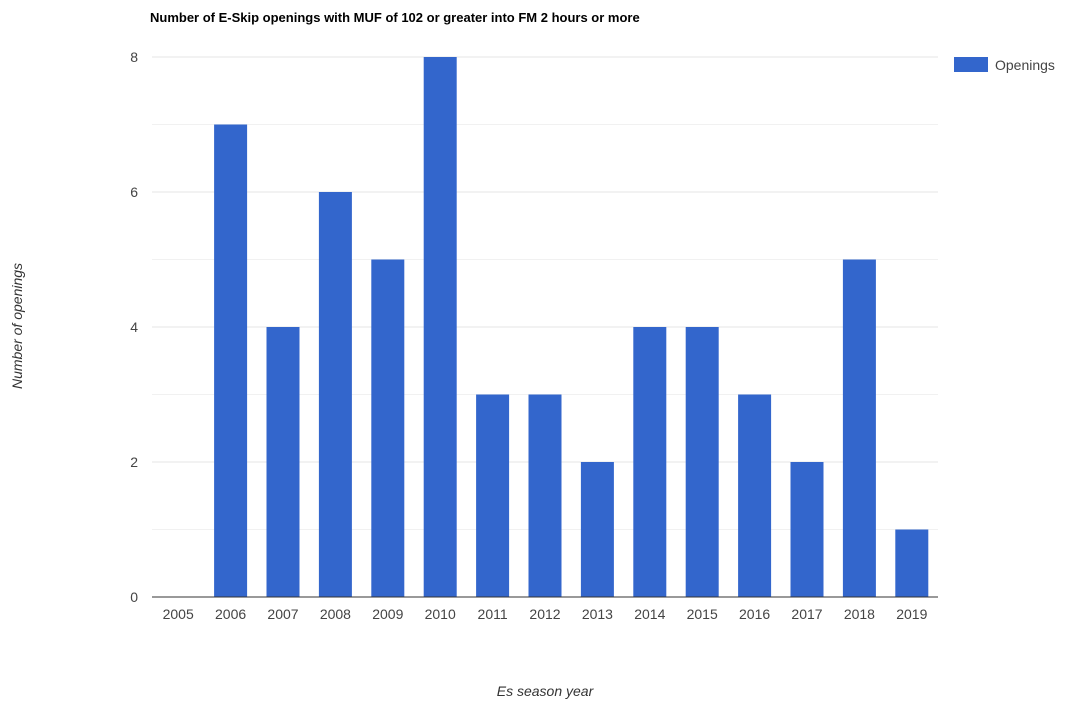 The image size is (1073, 703). Describe the element at coordinates (387, 614) in the screenshot. I see `x-tick-label: 2009` at that location.